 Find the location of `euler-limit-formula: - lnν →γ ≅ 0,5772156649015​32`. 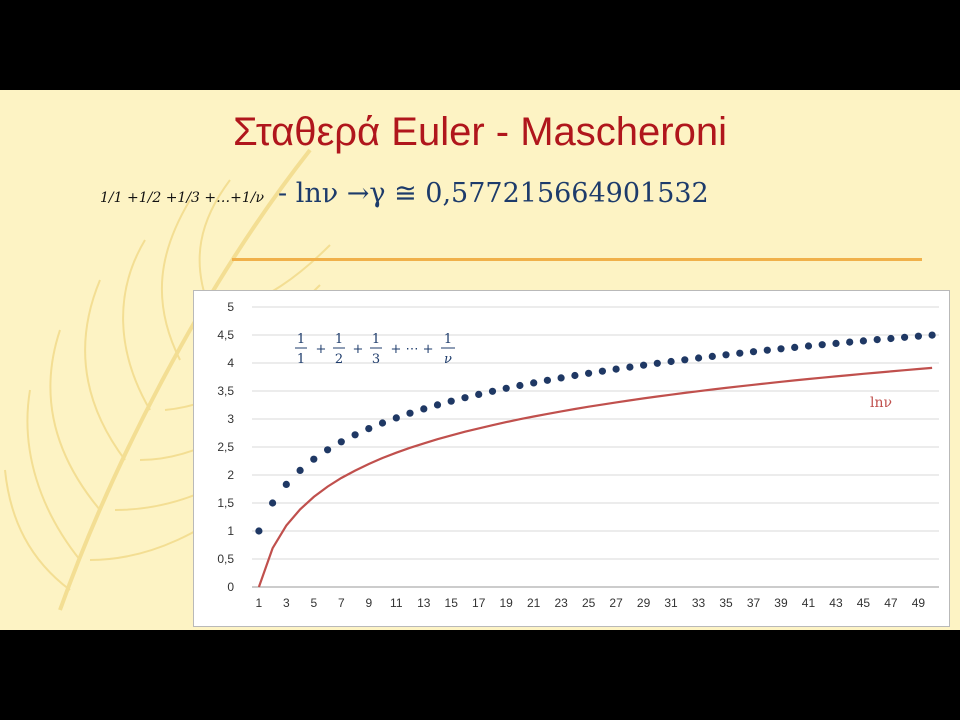

euler-limit-formula: - lnν →γ ≅ 0,5772156649015​32 is located at coordinates (493, 193).